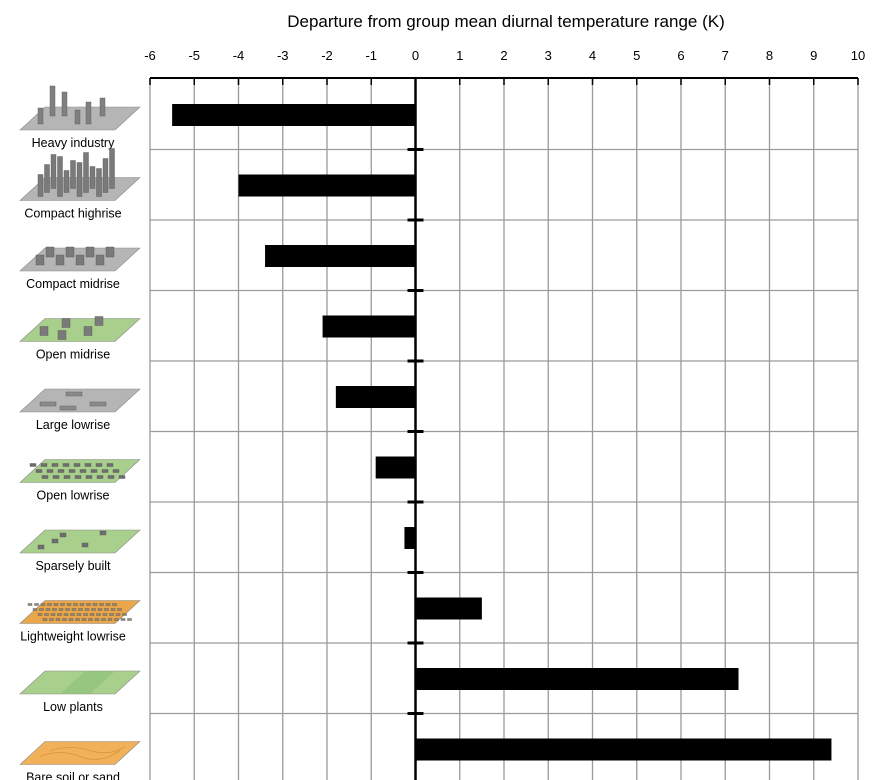 The height and width of the screenshot is (780, 873). I want to click on category-label: Sparsely built, so click(73, 566).